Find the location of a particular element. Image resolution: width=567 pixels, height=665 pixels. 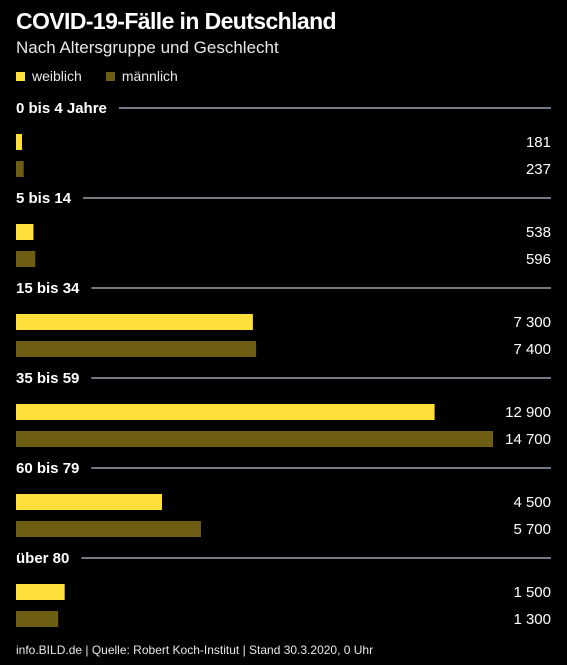

legend-item-female: weiblich is located at coordinates (49, 76).